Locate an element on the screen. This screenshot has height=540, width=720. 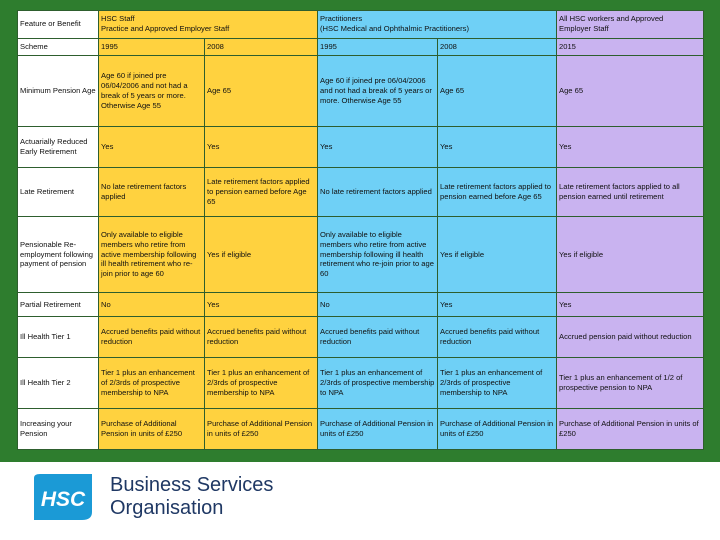
feature-cell: Partial Retirement is located at coordinates (58, 304).